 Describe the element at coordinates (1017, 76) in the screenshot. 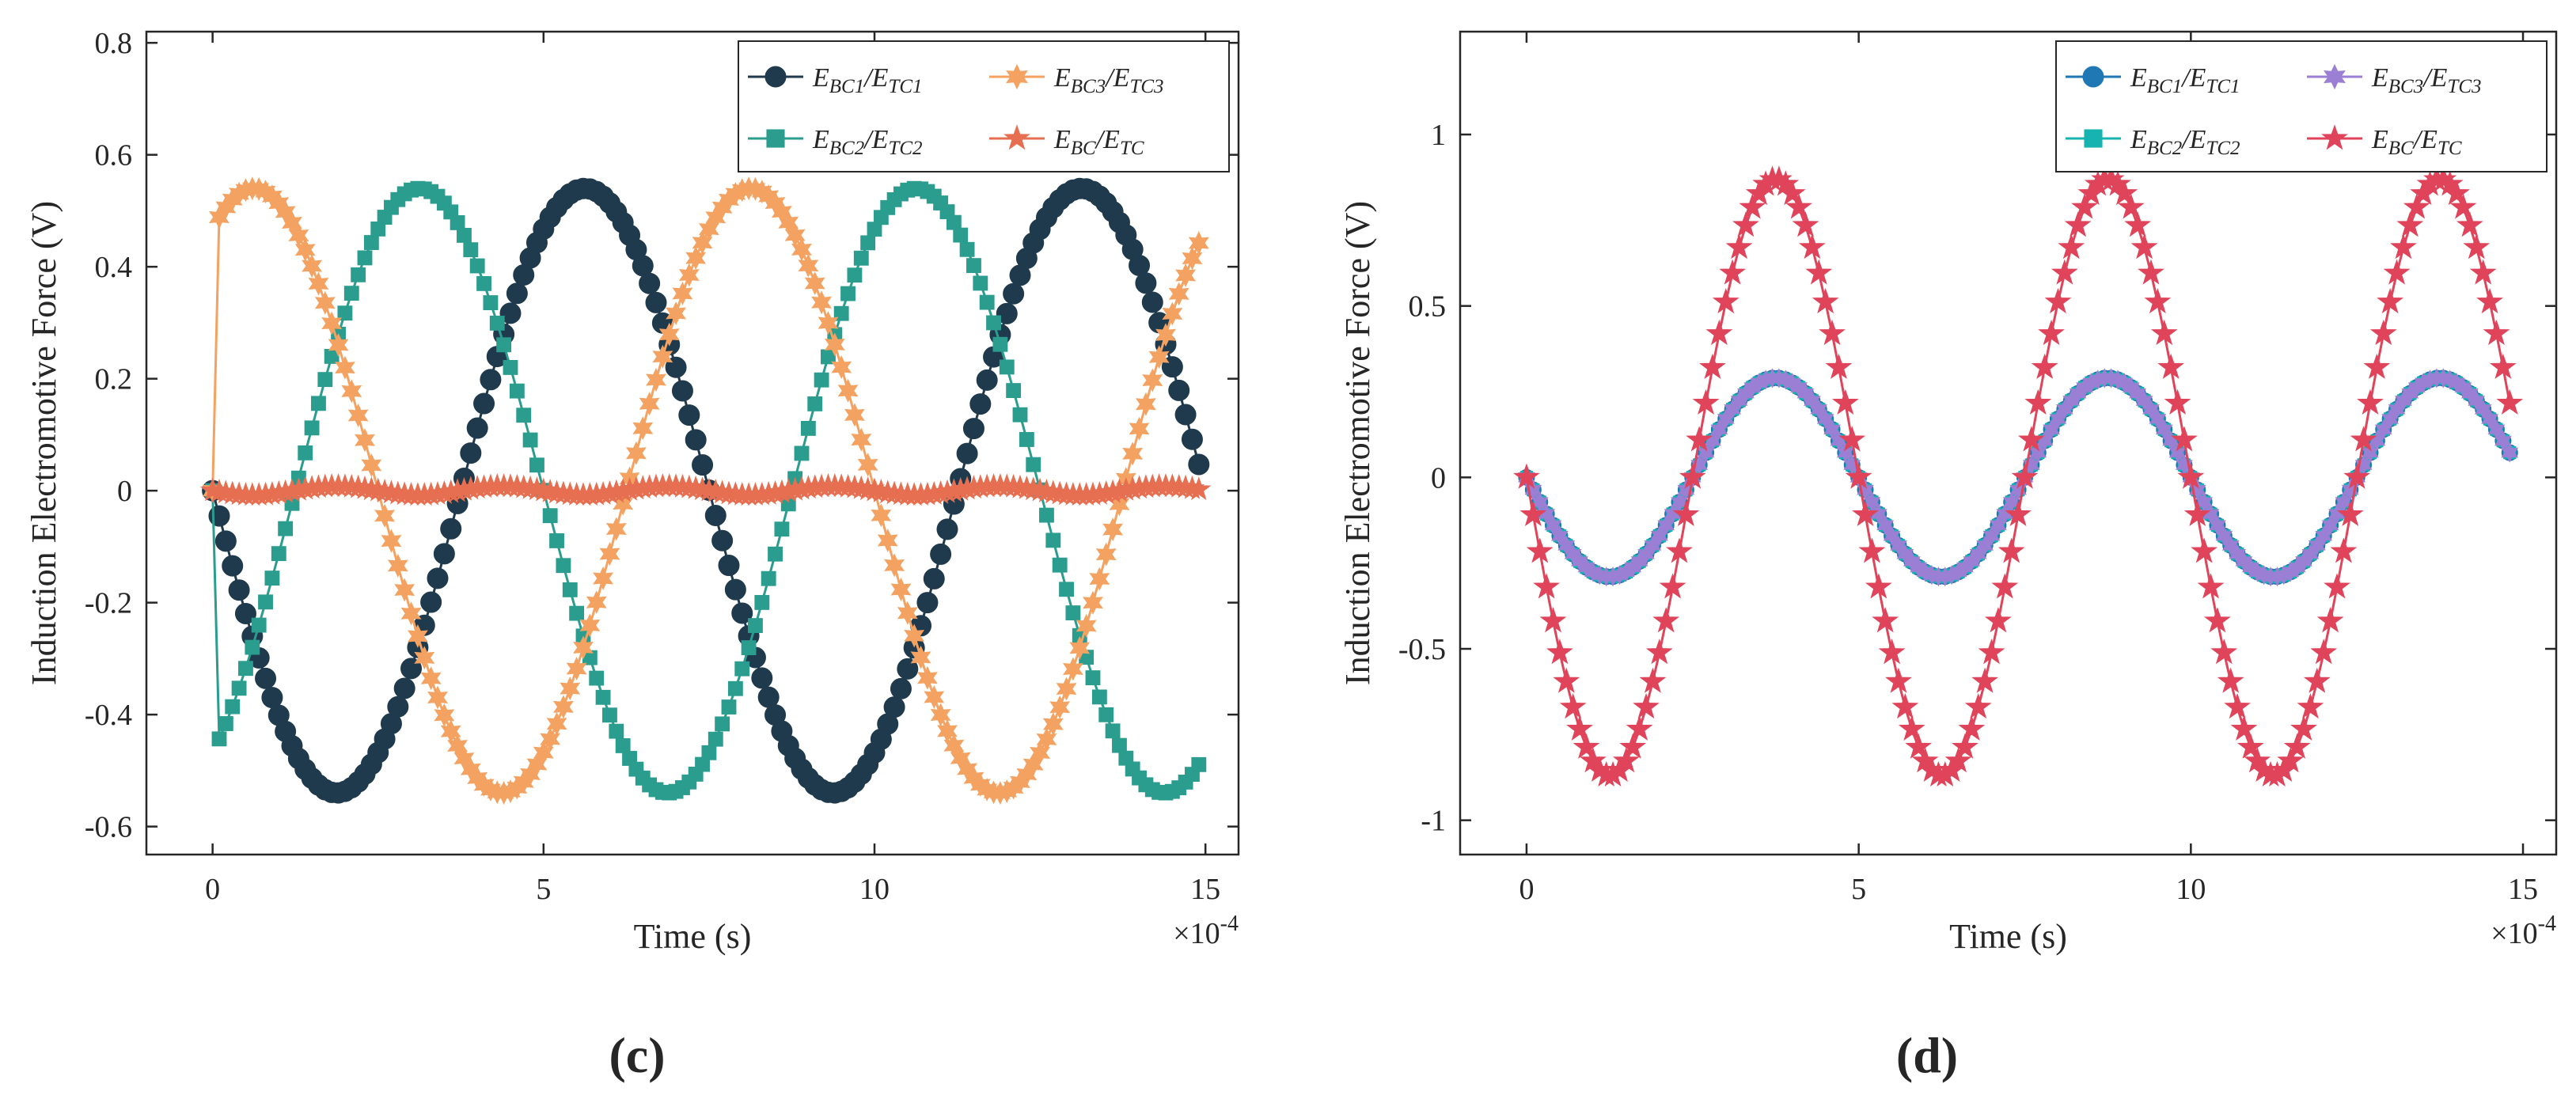

I see `legend-swatch-marker` at that location.